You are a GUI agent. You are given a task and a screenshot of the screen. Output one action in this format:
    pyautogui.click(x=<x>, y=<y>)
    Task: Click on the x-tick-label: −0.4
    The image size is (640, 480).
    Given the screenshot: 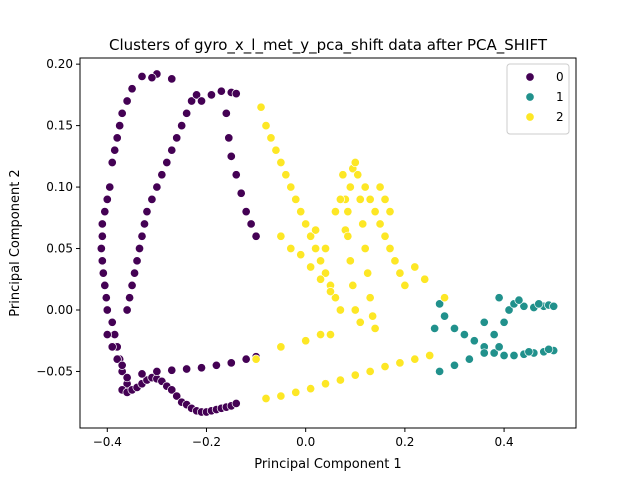 What is the action you would take?
    pyautogui.click(x=107, y=442)
    